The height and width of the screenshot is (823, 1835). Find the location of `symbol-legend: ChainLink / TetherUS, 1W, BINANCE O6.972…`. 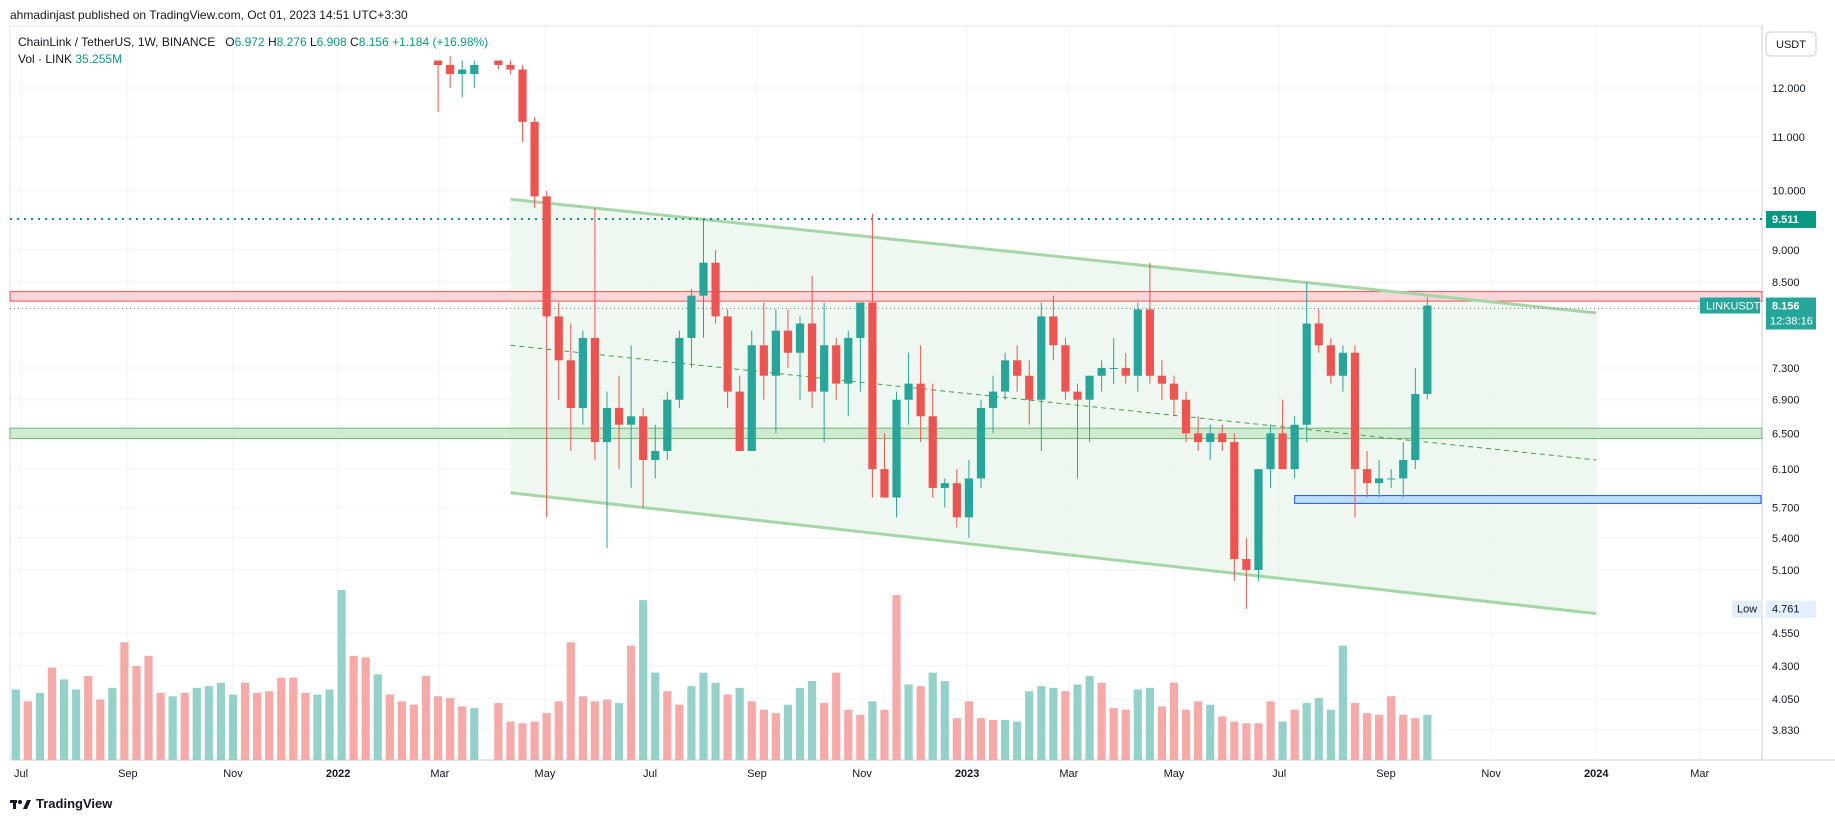

symbol-legend: ChainLink / TetherUS, 1W, BINANCE O6.972… is located at coordinates (253, 51).